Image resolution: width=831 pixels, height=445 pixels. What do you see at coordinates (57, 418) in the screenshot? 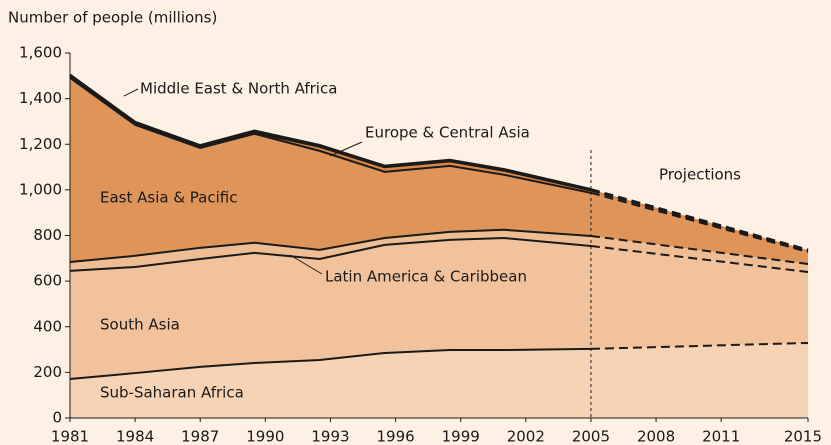
I see `y-tick-label: 0` at bounding box center [57, 418].